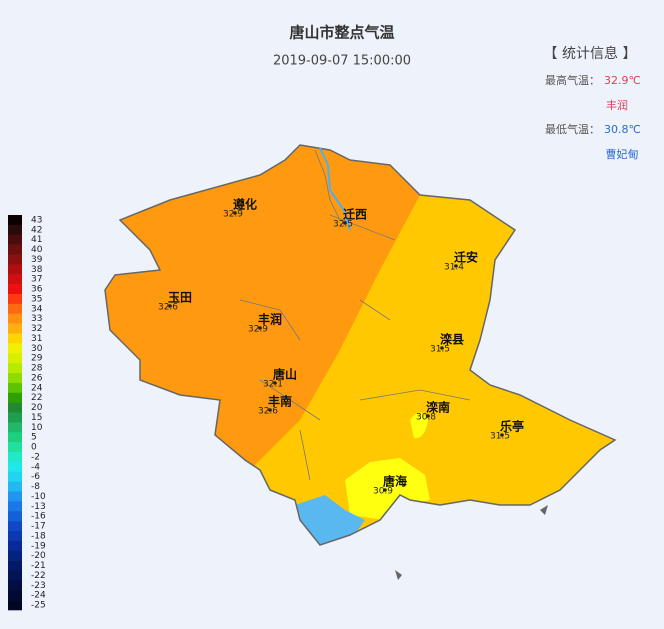 Image resolution: width=664 pixels, height=629 pixels. I want to click on min-station: 曹妃甸, so click(622, 154).